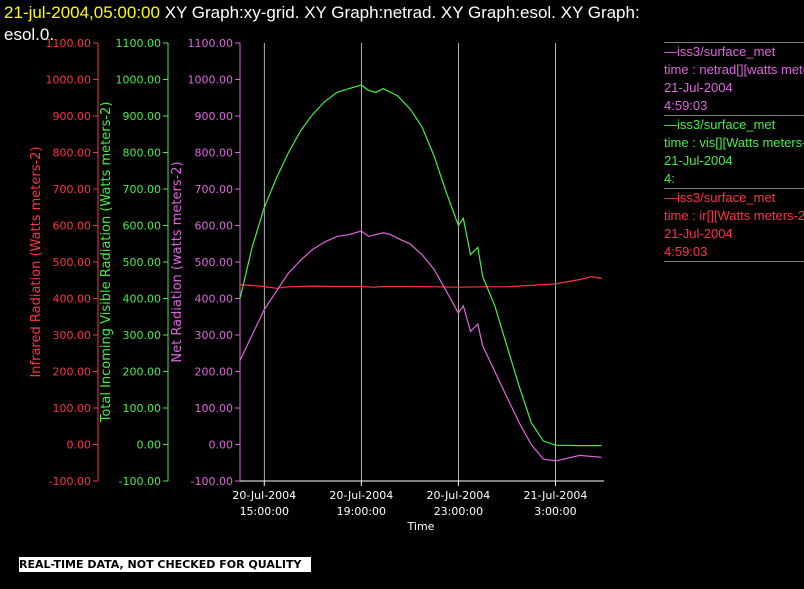 This screenshot has height=589, width=804. What do you see at coordinates (214, 226) in the screenshot?
I see `y-axis-net-tick-label: 600.00` at bounding box center [214, 226].